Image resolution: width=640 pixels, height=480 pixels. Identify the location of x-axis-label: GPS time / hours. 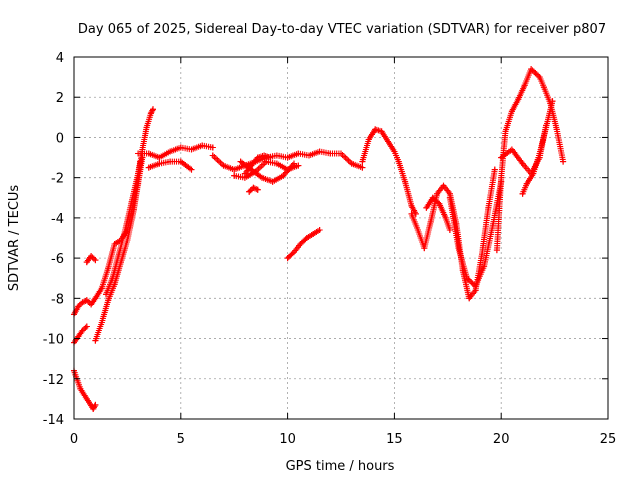
(340, 466).